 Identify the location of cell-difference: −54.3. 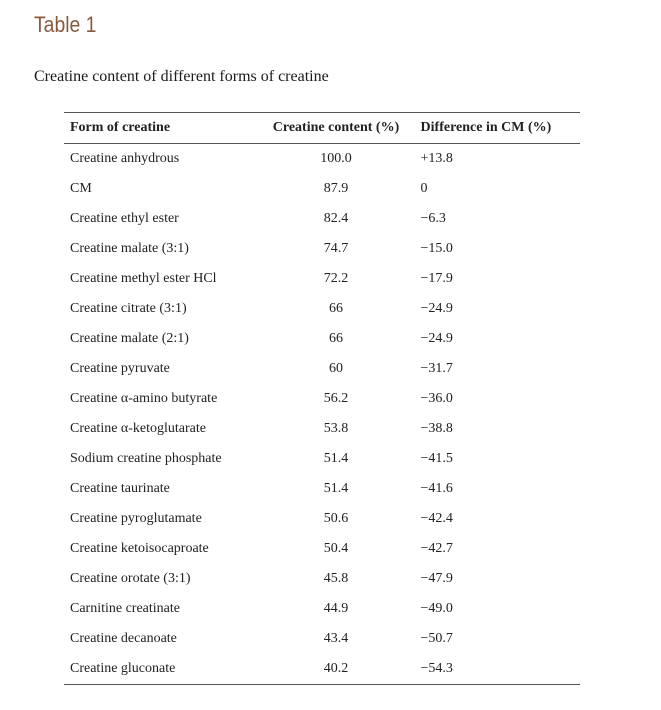
(436, 668).